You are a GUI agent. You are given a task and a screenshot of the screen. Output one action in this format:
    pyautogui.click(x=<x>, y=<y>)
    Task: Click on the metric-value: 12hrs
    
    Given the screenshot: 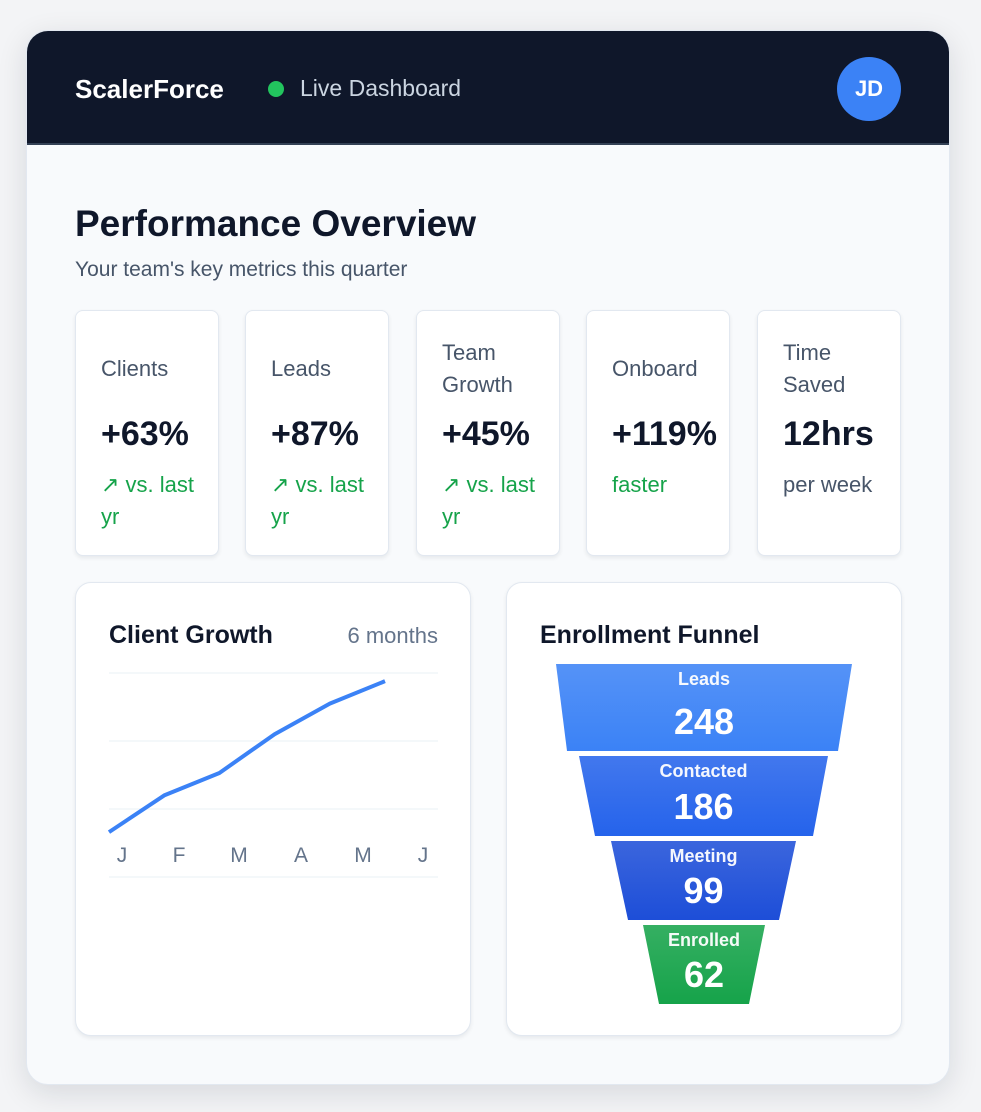 What is the action you would take?
    pyautogui.click(x=828, y=434)
    